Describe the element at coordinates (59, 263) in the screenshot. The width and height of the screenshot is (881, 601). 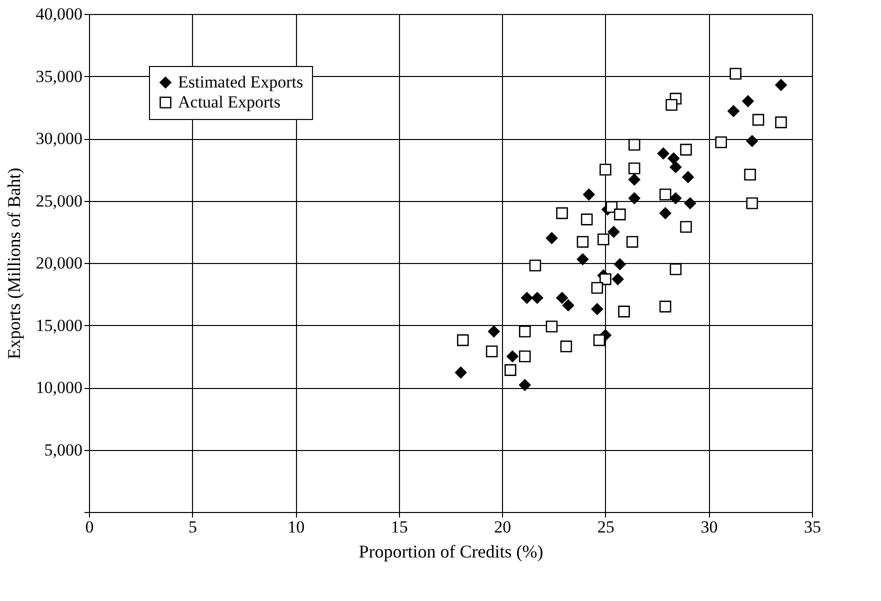
I see `y-tick-label: 20,000` at that location.